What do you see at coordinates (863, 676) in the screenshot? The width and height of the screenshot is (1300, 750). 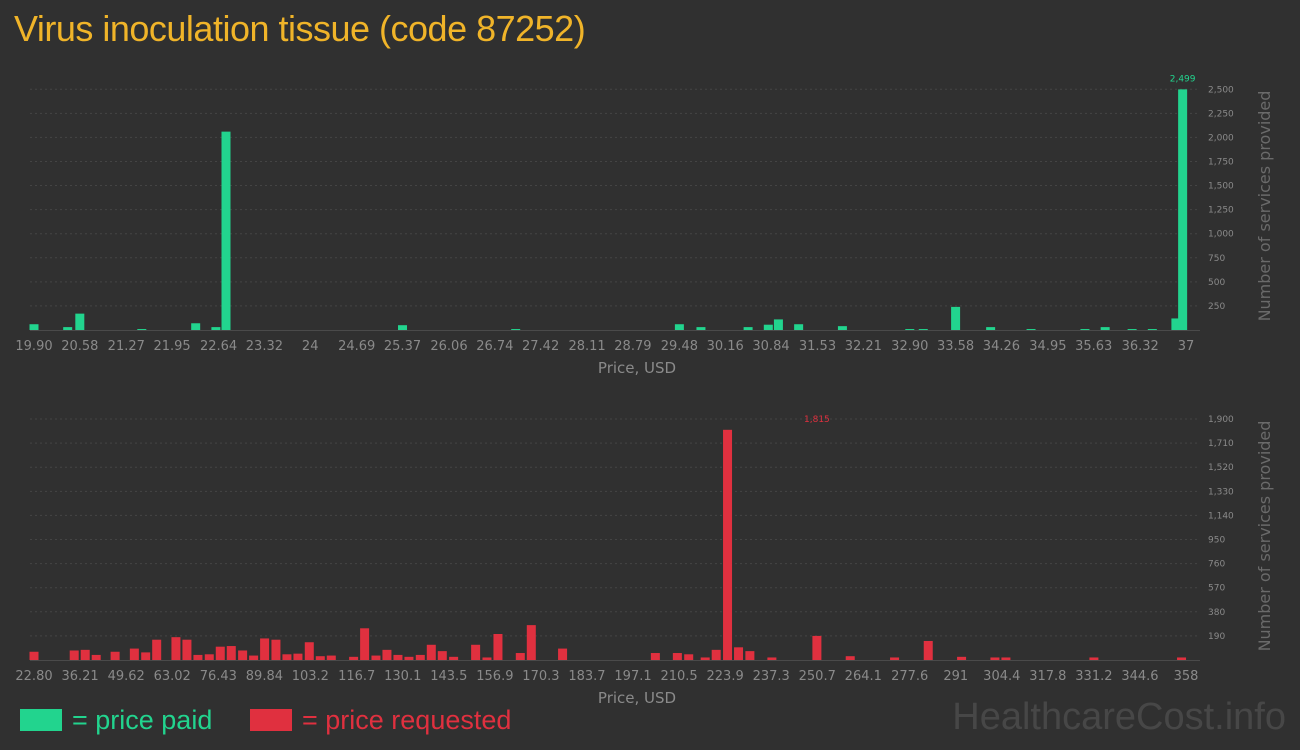 I see `requested-xtick-label: 264.1` at bounding box center [863, 676].